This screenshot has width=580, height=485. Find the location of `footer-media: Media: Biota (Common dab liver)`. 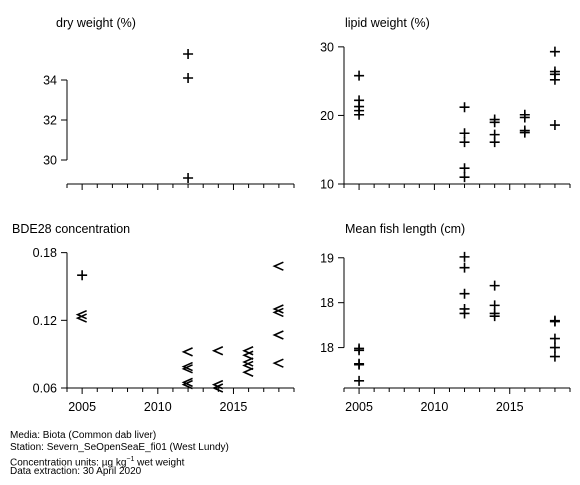

footer-media: Media: Biota (Common dab liver) is located at coordinates (83, 435).